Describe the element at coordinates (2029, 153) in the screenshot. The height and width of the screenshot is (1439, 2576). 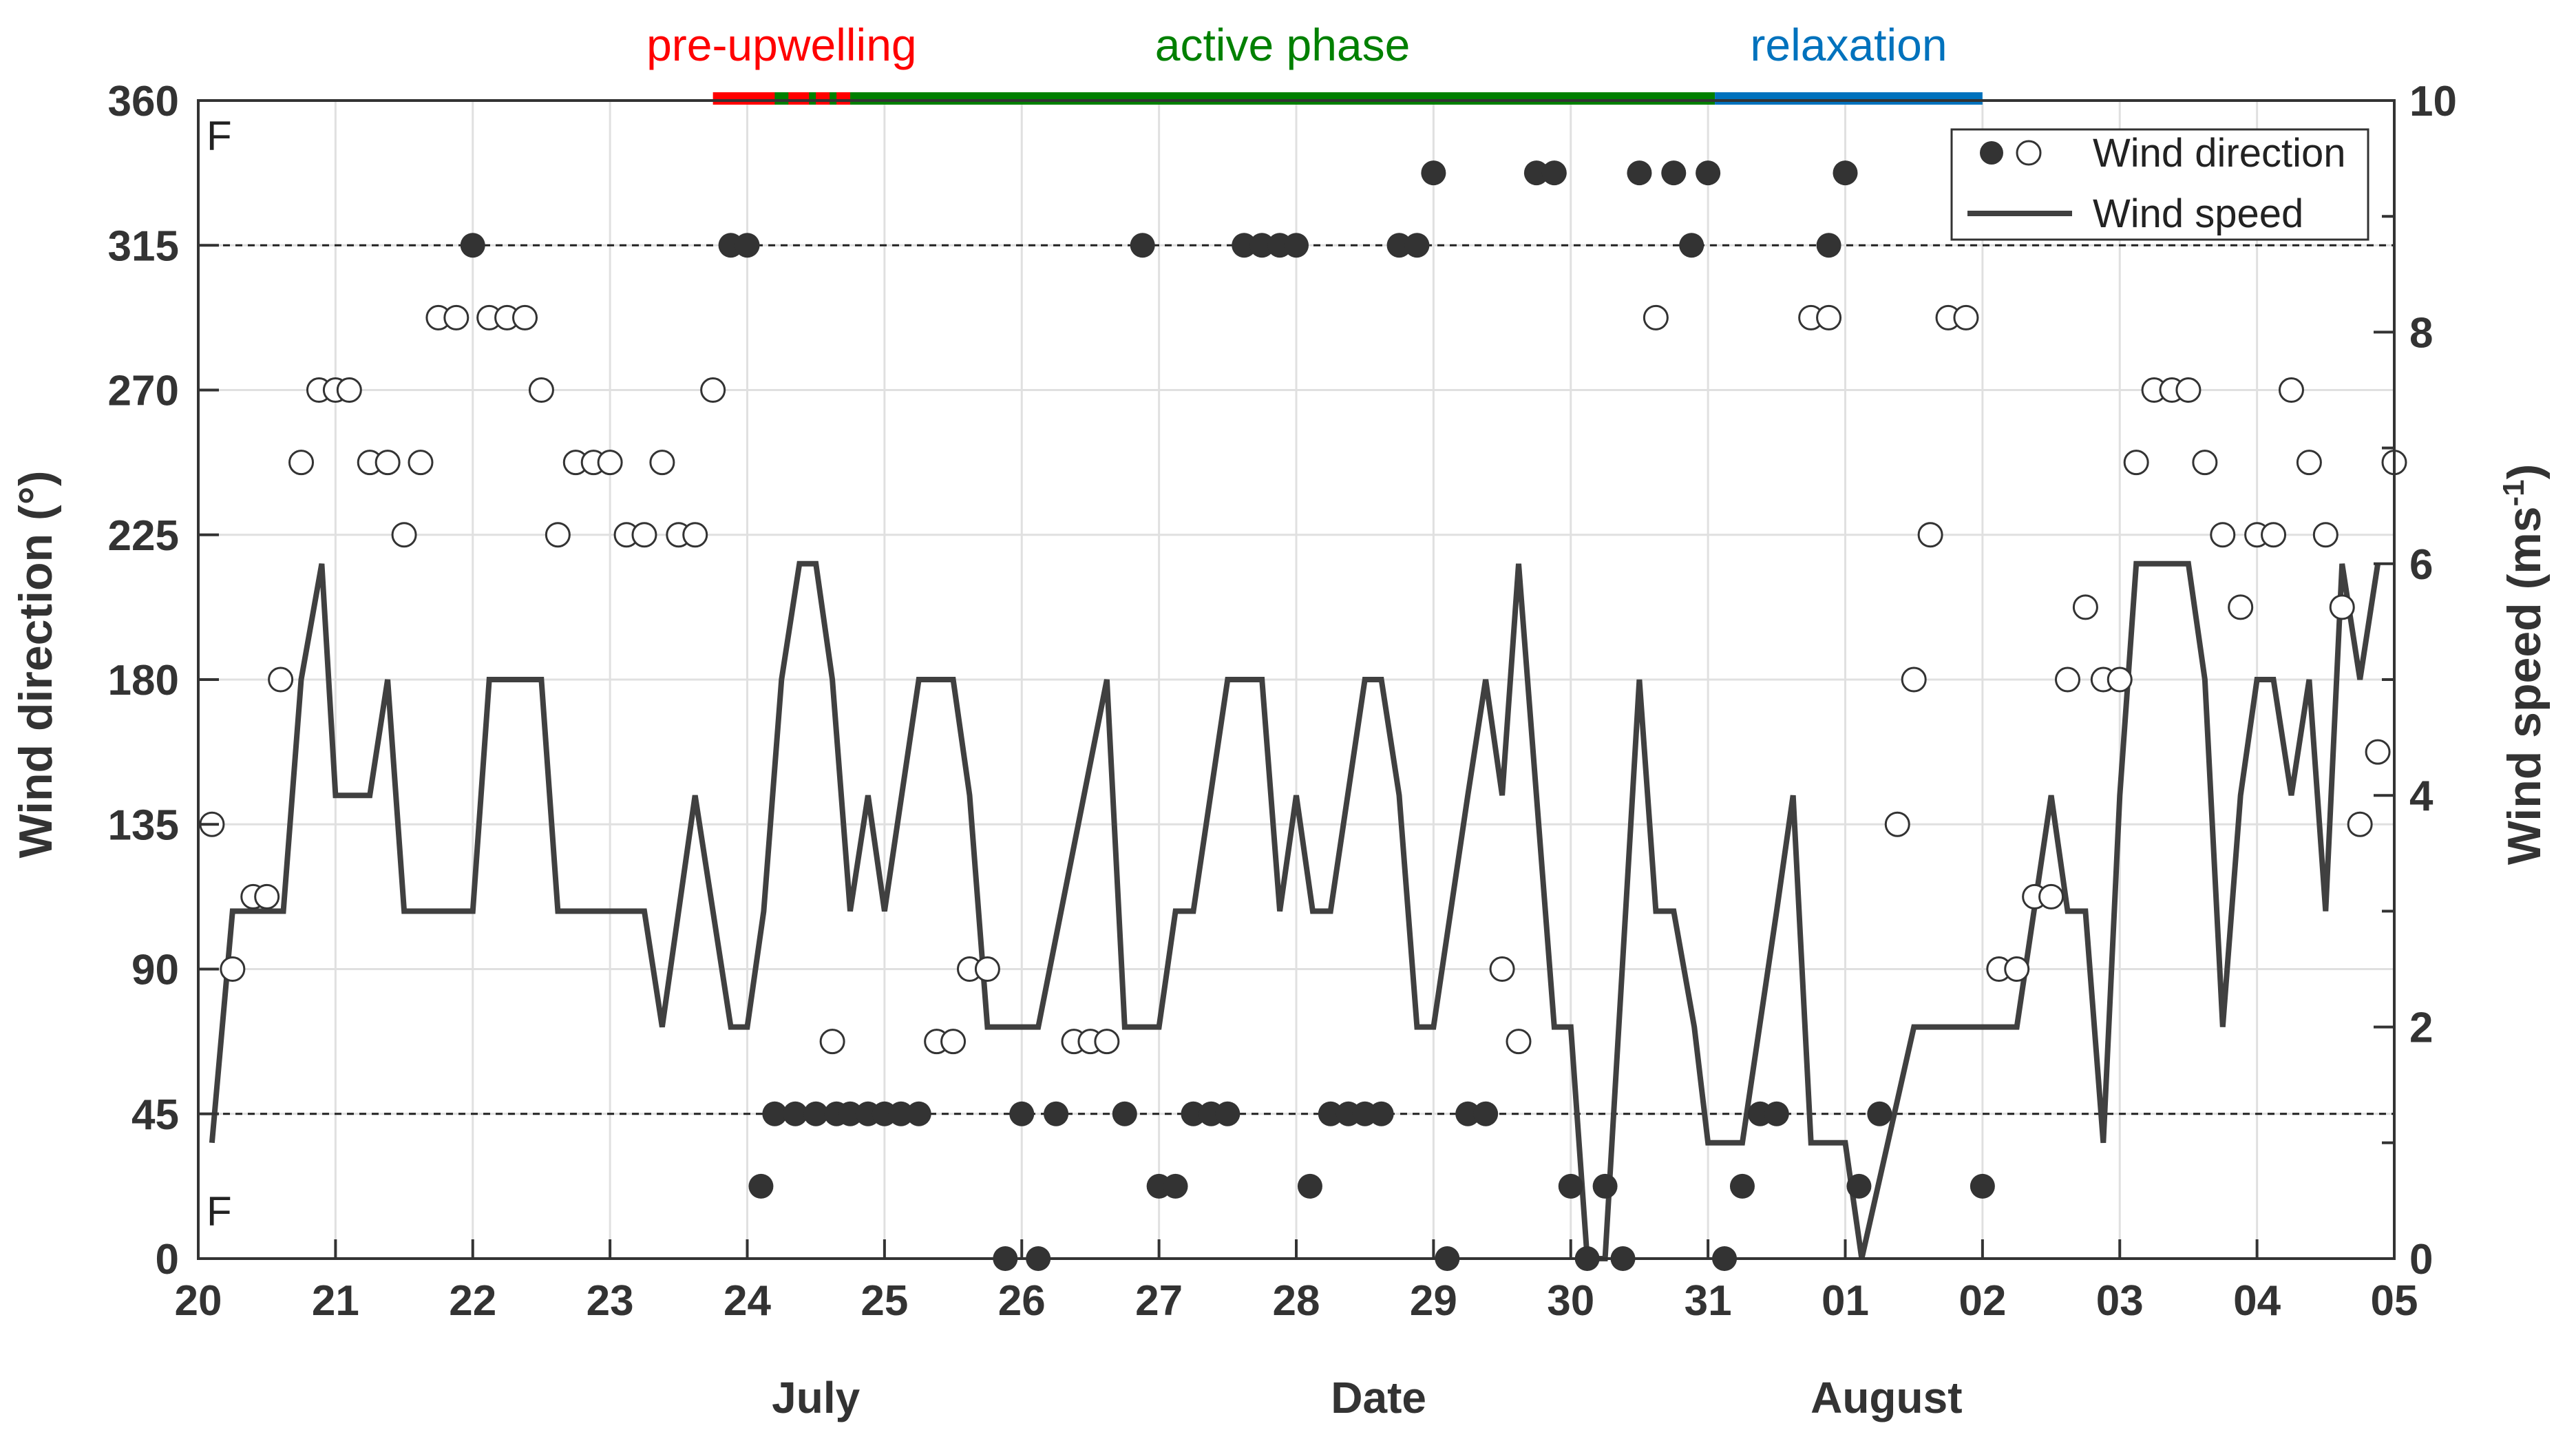
I see `legend-open-marker-icon` at that location.